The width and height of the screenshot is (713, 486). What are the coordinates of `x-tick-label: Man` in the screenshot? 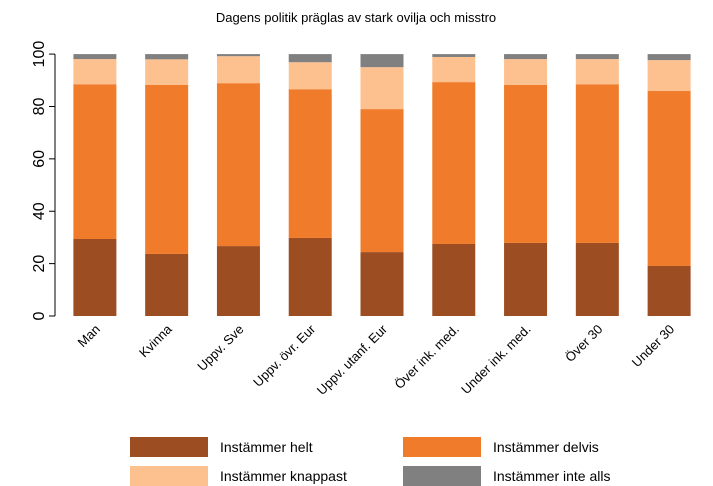 It's located at (89, 336).